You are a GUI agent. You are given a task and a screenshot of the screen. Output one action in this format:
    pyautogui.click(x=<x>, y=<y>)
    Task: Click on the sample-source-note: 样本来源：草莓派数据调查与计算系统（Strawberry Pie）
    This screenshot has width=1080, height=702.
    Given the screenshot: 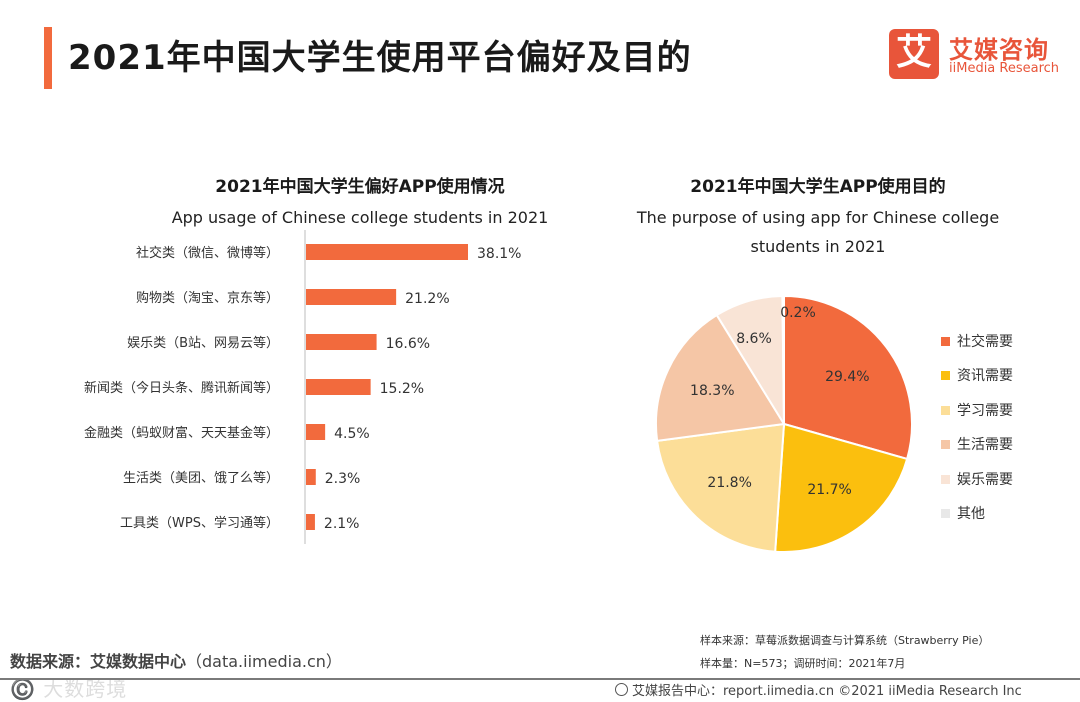 What is the action you would take?
    pyautogui.click(x=845, y=640)
    